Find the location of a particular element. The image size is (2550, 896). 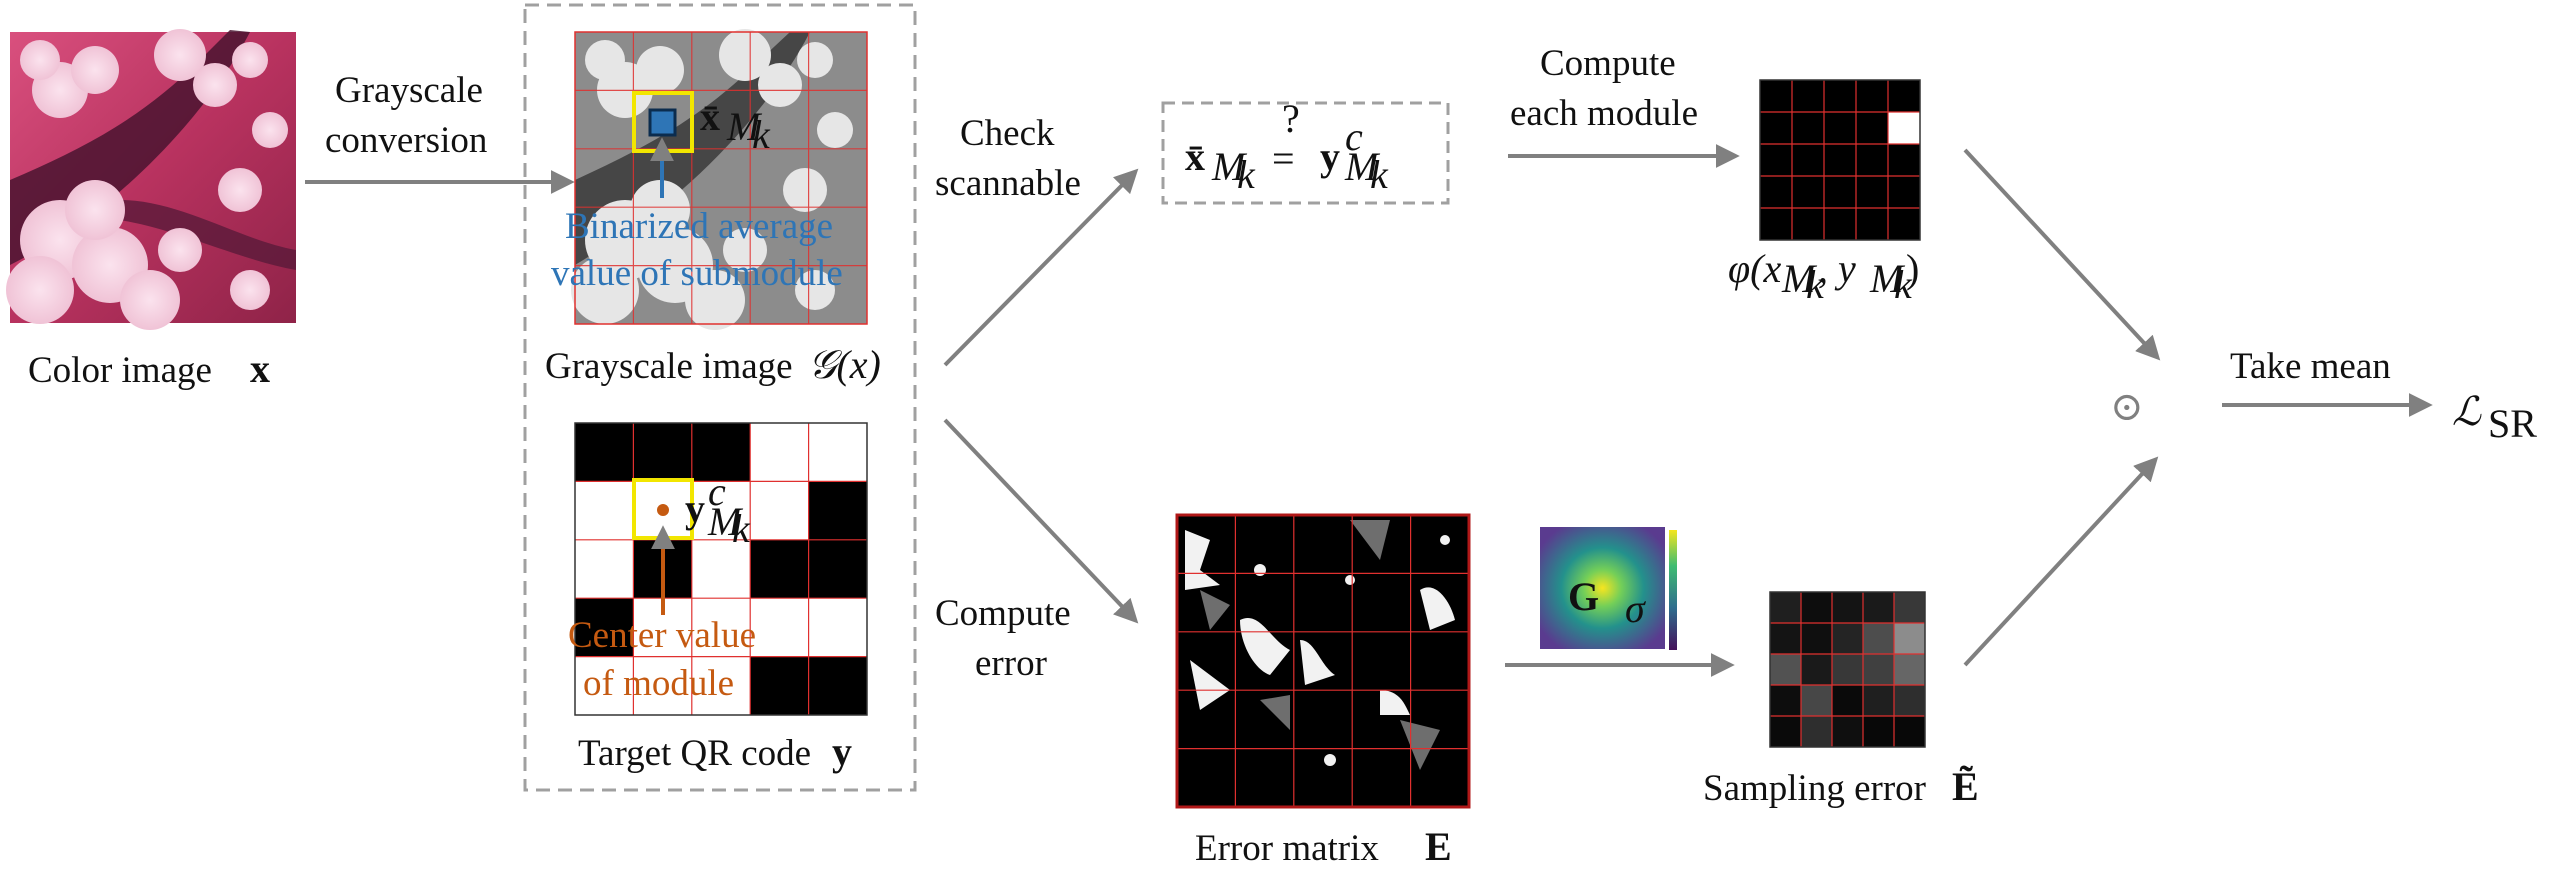

grayscale-image-label: Grayscale image is located at coordinates (669, 366).